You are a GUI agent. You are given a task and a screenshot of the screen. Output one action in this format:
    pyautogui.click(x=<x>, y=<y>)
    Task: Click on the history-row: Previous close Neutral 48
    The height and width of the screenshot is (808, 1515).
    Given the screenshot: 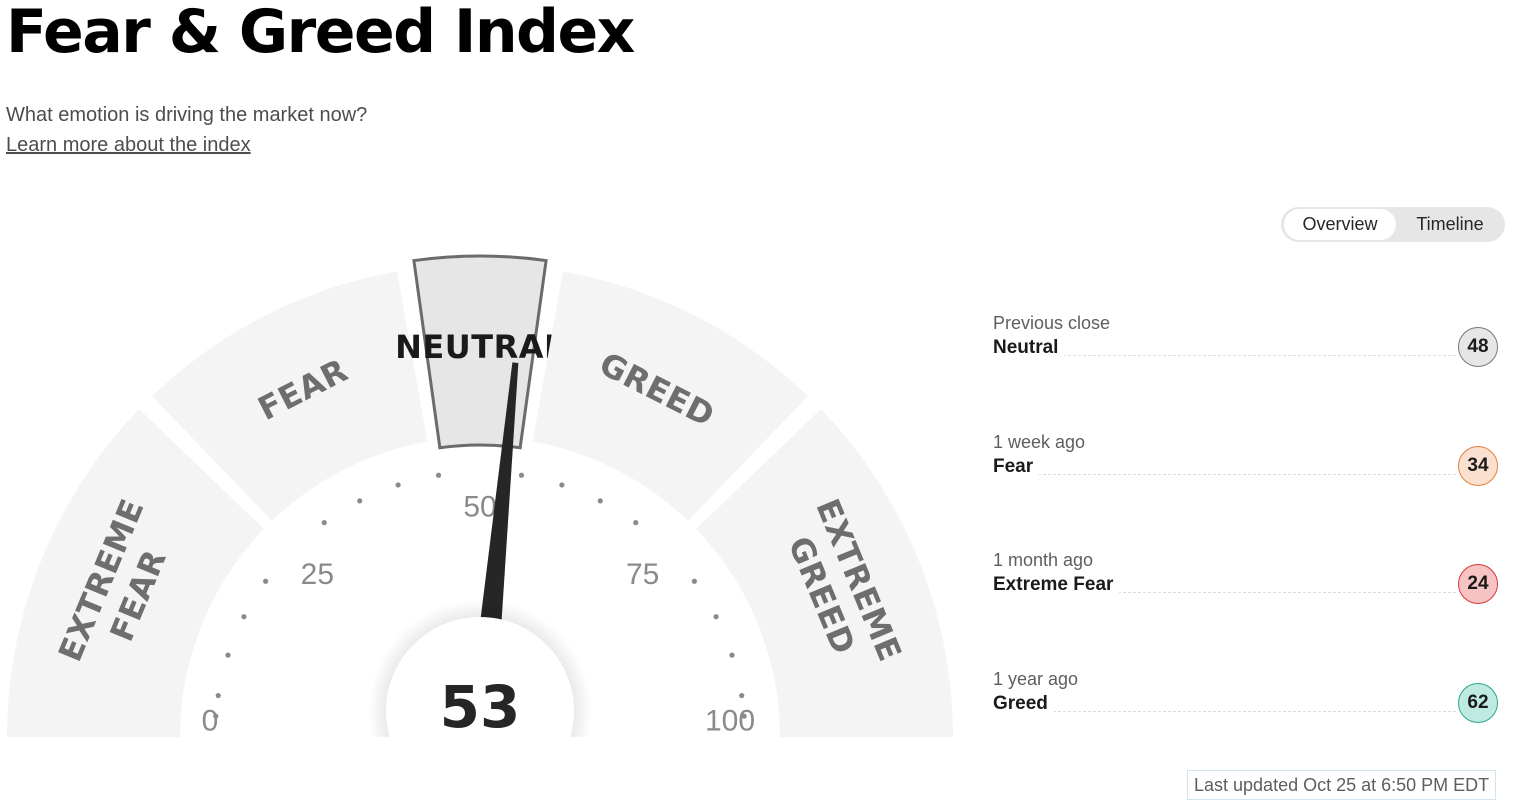 What is the action you would take?
    pyautogui.click(x=1246, y=348)
    